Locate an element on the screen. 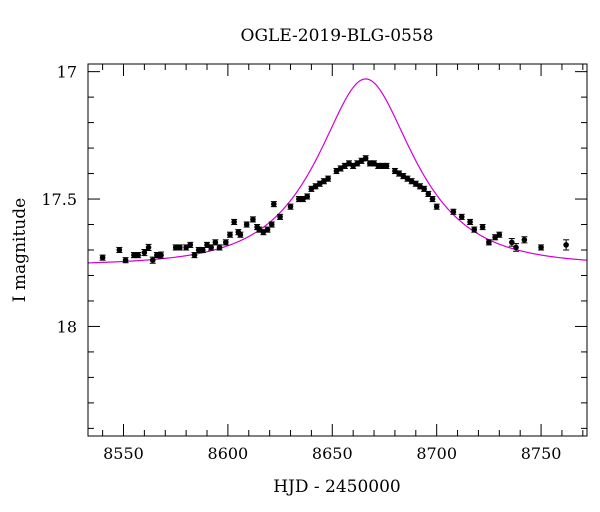 The image size is (600, 512). x-tick-labels: 8550 8600 8650 8700 8750 is located at coordinates (332, 453).